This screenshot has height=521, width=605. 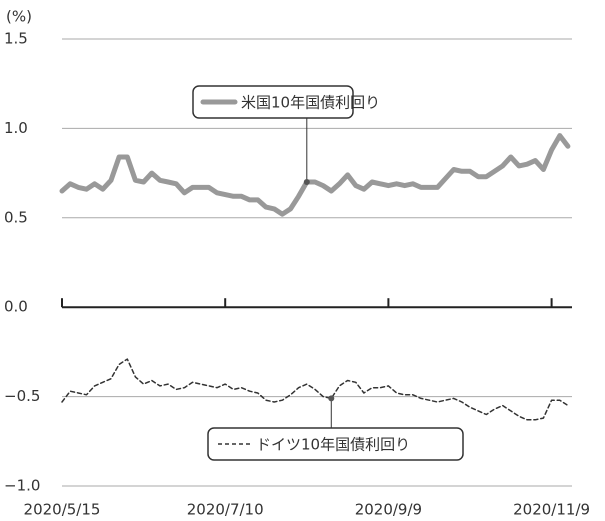 What do you see at coordinates (551, 510) in the screenshot?
I see `x-tick-label: 2020/11/9` at bounding box center [551, 510].